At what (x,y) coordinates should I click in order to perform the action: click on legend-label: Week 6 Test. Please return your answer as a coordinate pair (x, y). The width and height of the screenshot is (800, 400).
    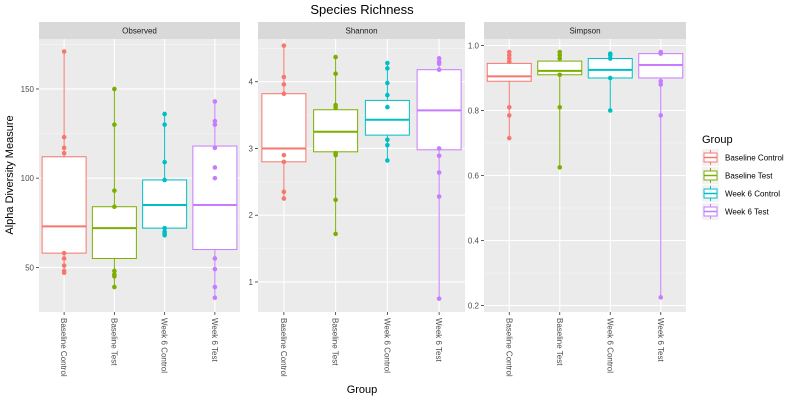
    Looking at the image, I should click on (747, 212).